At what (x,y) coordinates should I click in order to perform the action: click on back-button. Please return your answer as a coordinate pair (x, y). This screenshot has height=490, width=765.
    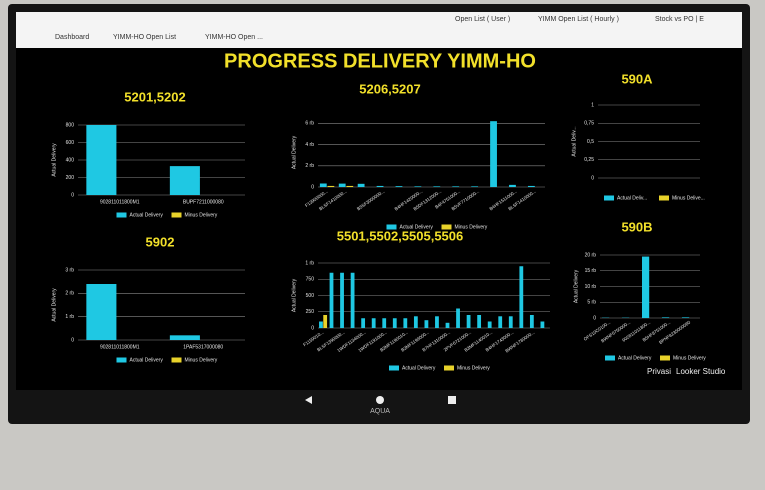
    Looking at the image, I should click on (308, 400).